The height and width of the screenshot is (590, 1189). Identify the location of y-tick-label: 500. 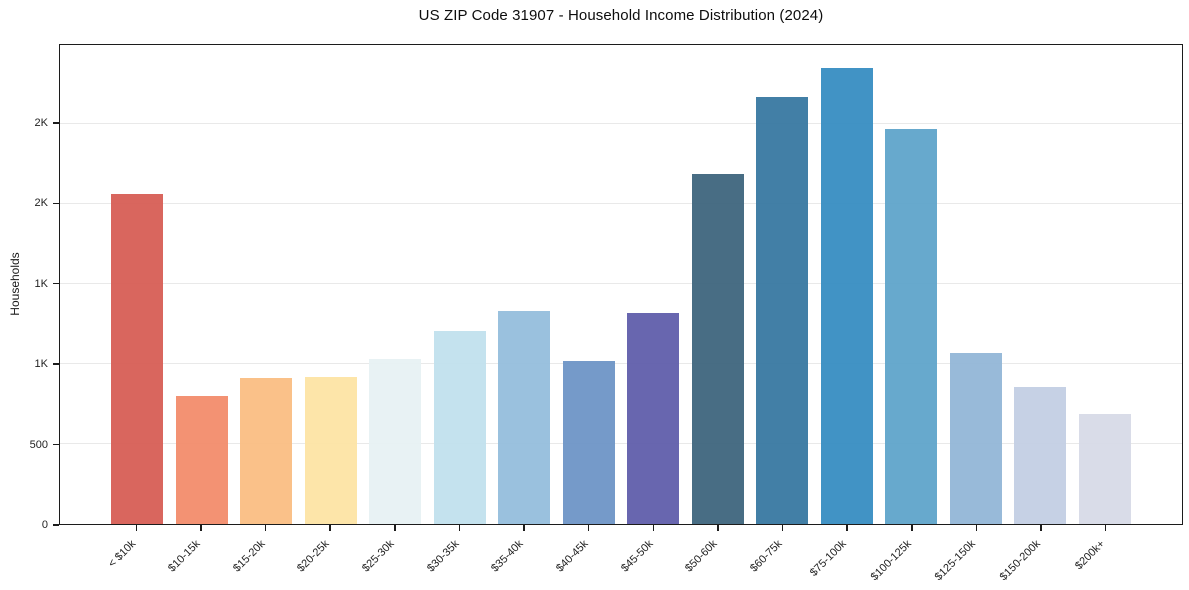
(38, 444).